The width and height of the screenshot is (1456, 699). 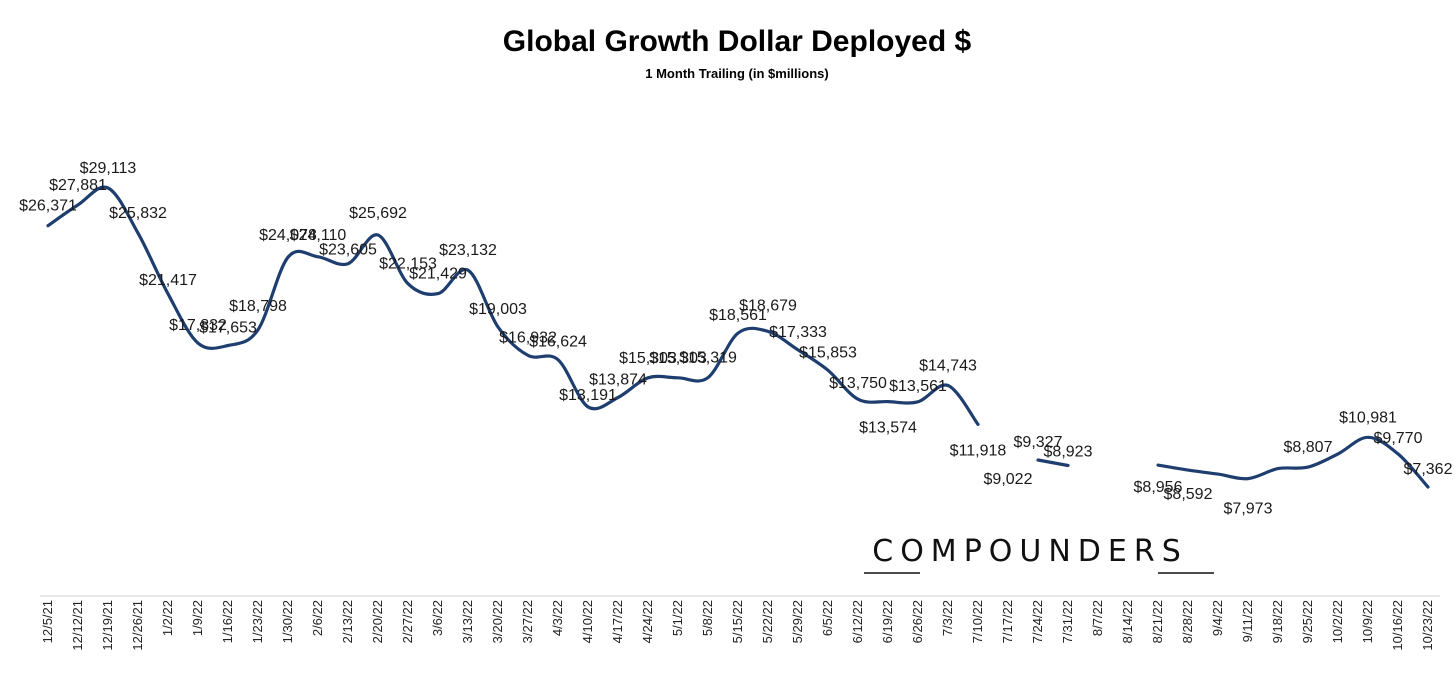 What do you see at coordinates (558, 342) in the screenshot?
I see `data-label-4-3-22: $16,624` at bounding box center [558, 342].